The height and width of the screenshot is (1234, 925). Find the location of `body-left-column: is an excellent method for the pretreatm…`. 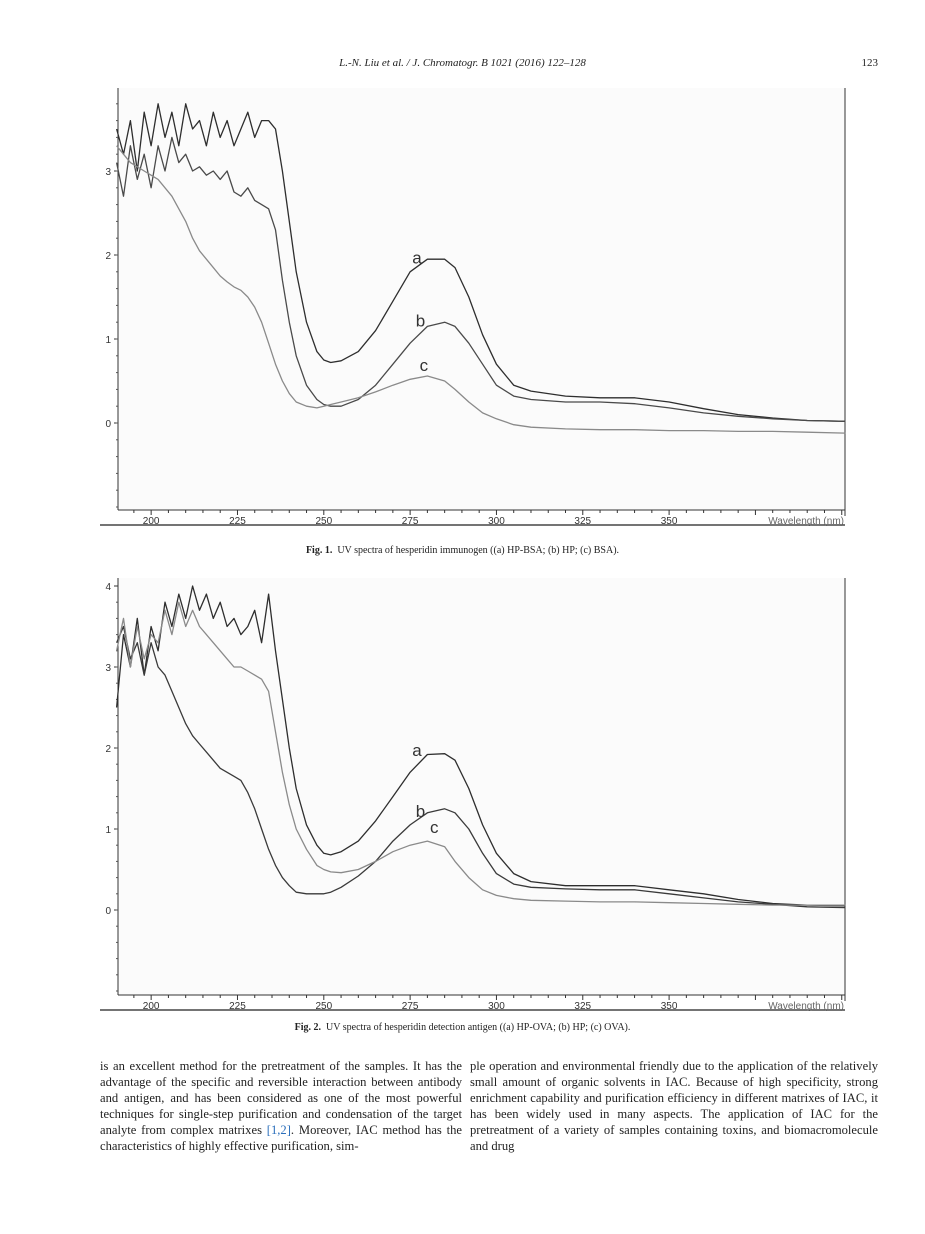

body-left-column: is an excellent method for the pretreatm… is located at coordinates (281, 1106).